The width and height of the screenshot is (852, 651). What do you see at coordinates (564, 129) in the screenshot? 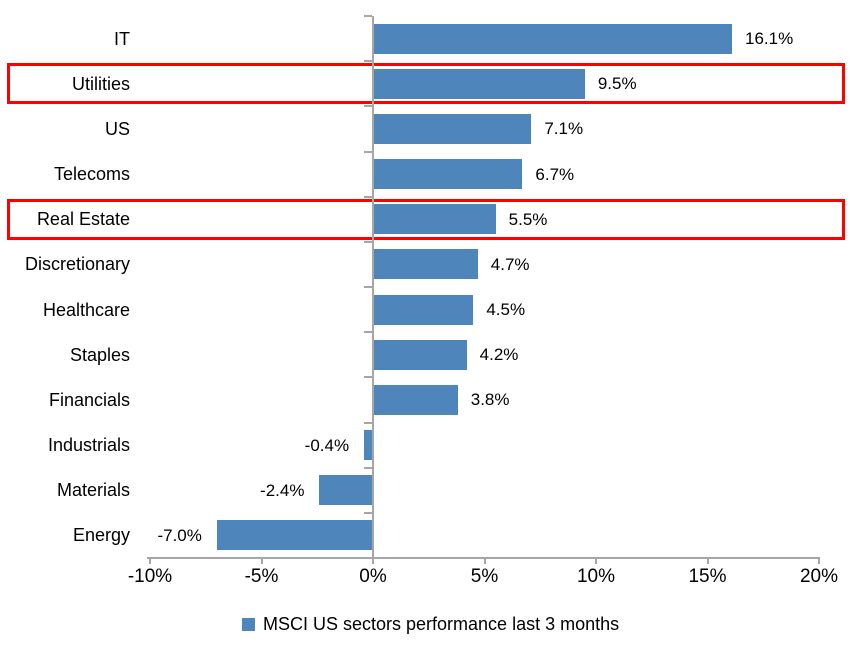
I see `value-label: 7.1%` at bounding box center [564, 129].